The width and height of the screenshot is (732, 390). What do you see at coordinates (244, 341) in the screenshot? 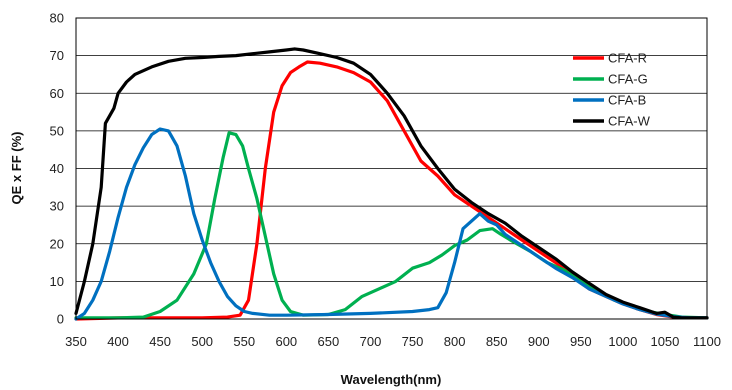
I see `x-tick-label: 550` at bounding box center [244, 341].